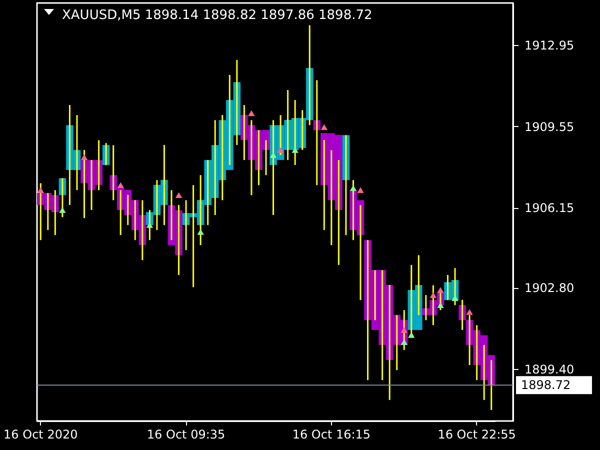  I want to click on x-tick-label: 16 Oct 09:35, so click(186, 435).